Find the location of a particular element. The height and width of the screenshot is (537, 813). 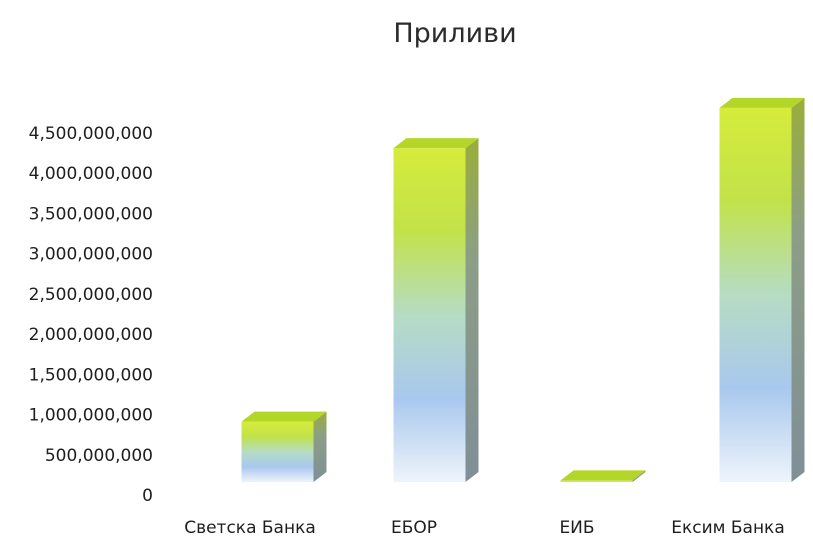

y-tick-label: 3,000,000,000 is located at coordinates (91, 255).